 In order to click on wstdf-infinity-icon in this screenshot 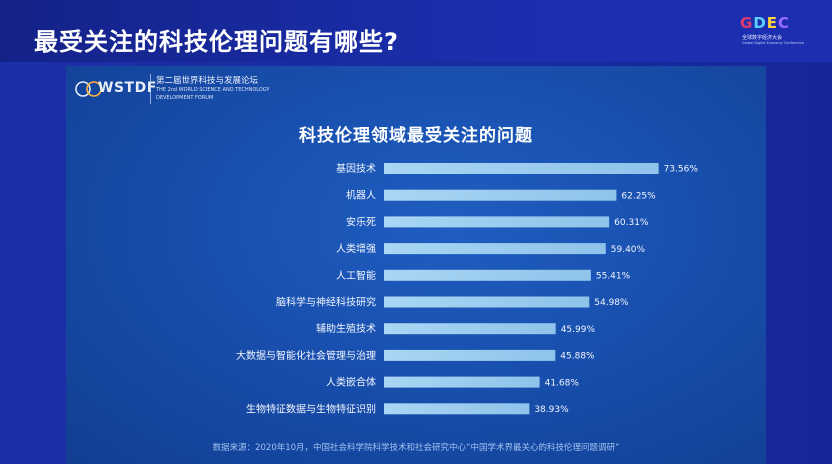, I will do `click(88, 89)`.